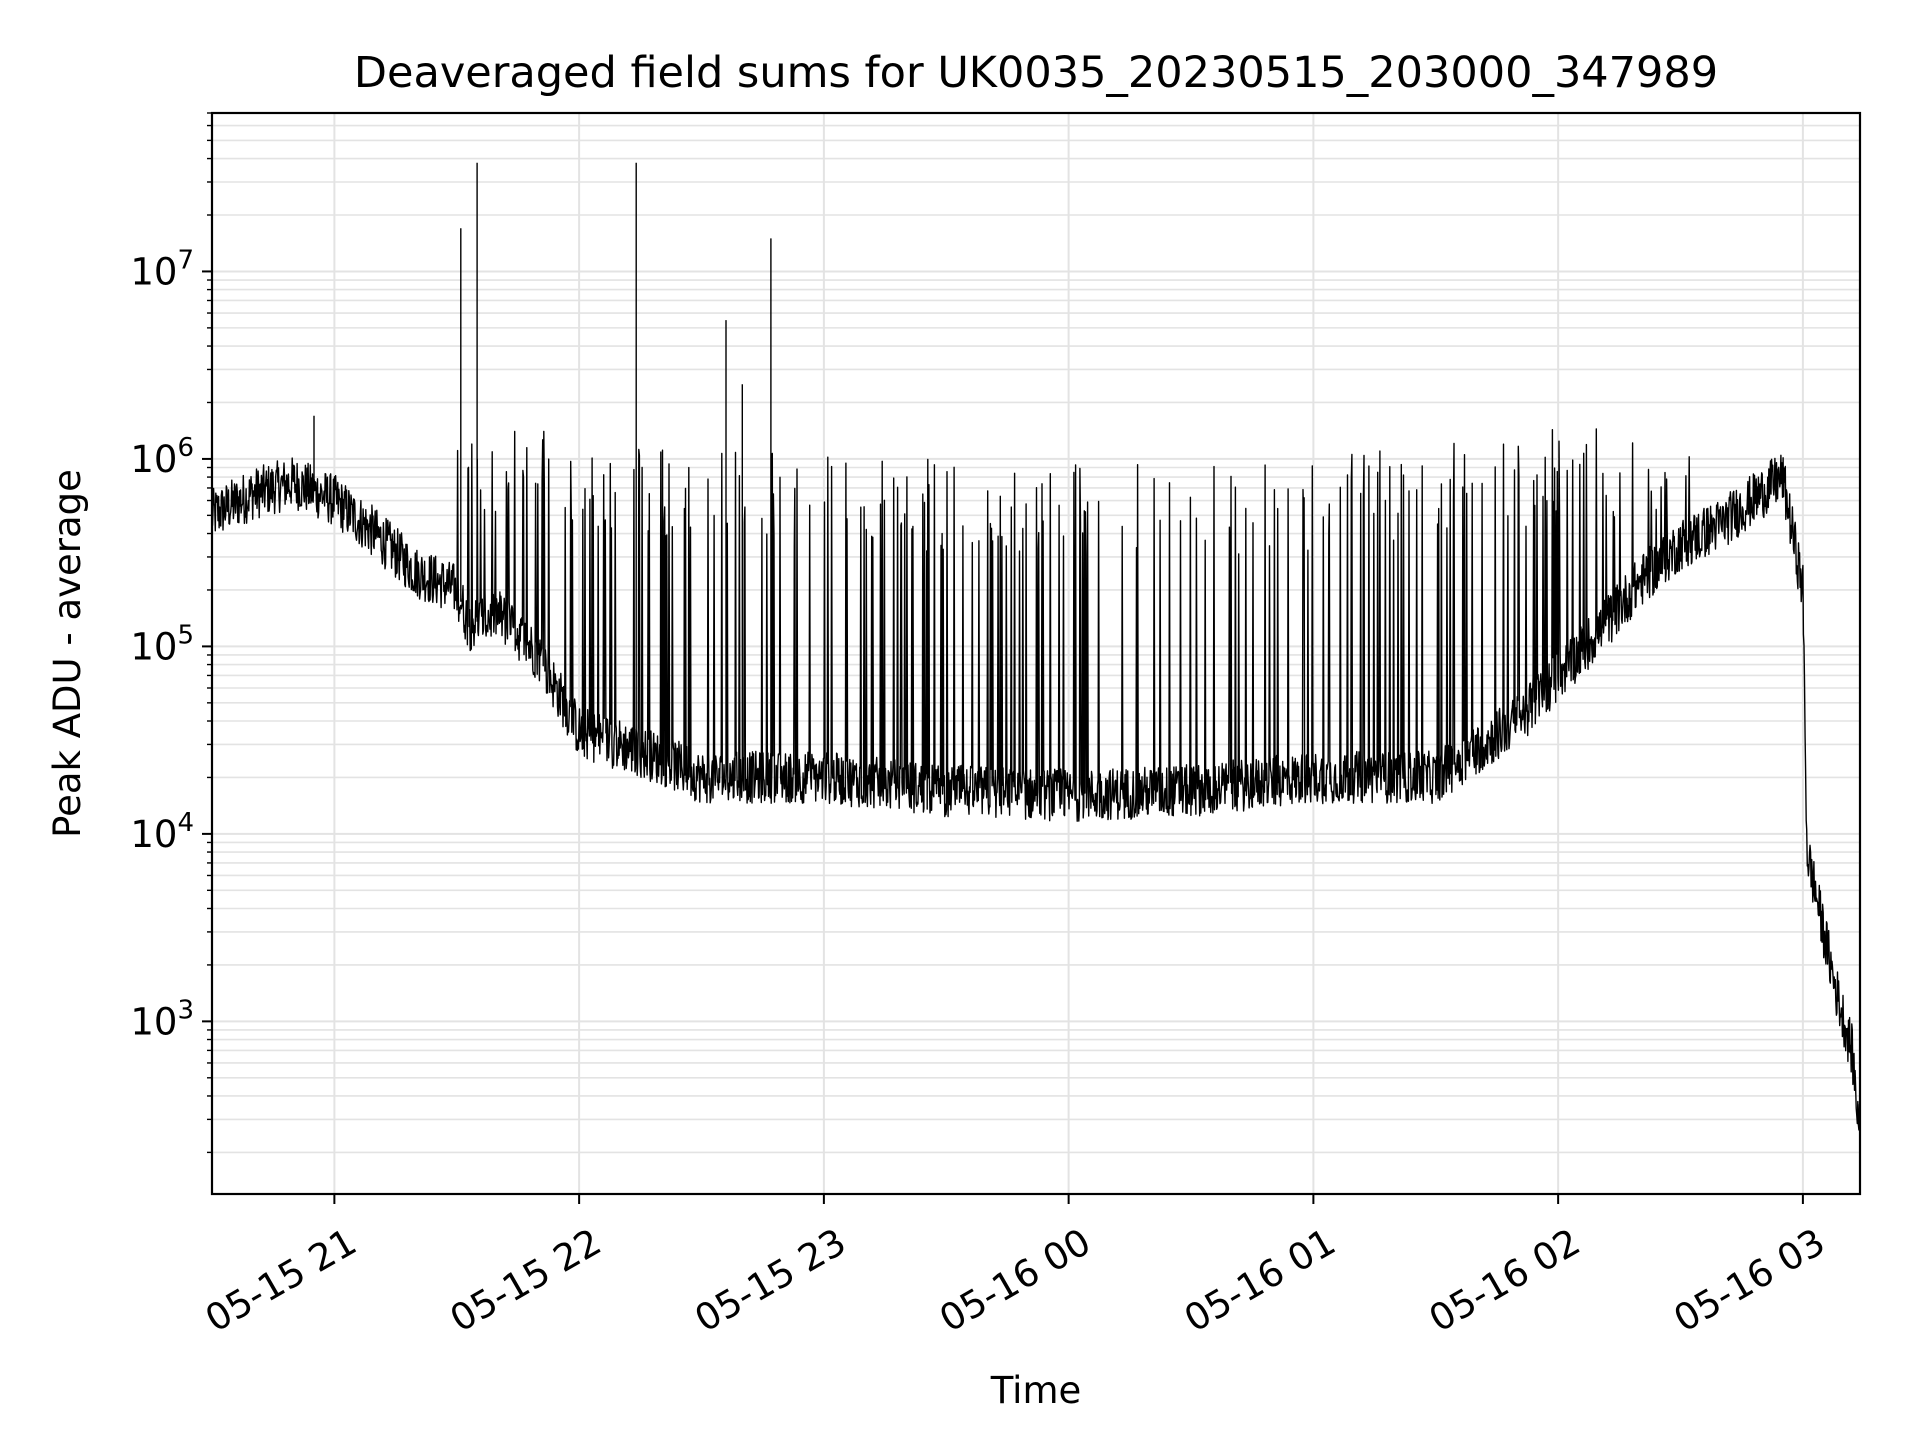 This screenshot has height=1440, width=1920. What do you see at coordinates (162, 832) in the screenshot?
I see `y-tick-label: 104` at bounding box center [162, 832].